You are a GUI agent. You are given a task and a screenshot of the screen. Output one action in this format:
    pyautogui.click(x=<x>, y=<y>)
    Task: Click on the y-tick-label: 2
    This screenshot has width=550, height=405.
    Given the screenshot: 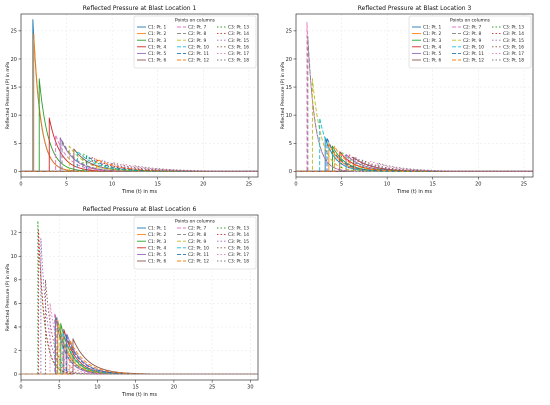 What is the action you would take?
    pyautogui.click(x=15, y=351)
    